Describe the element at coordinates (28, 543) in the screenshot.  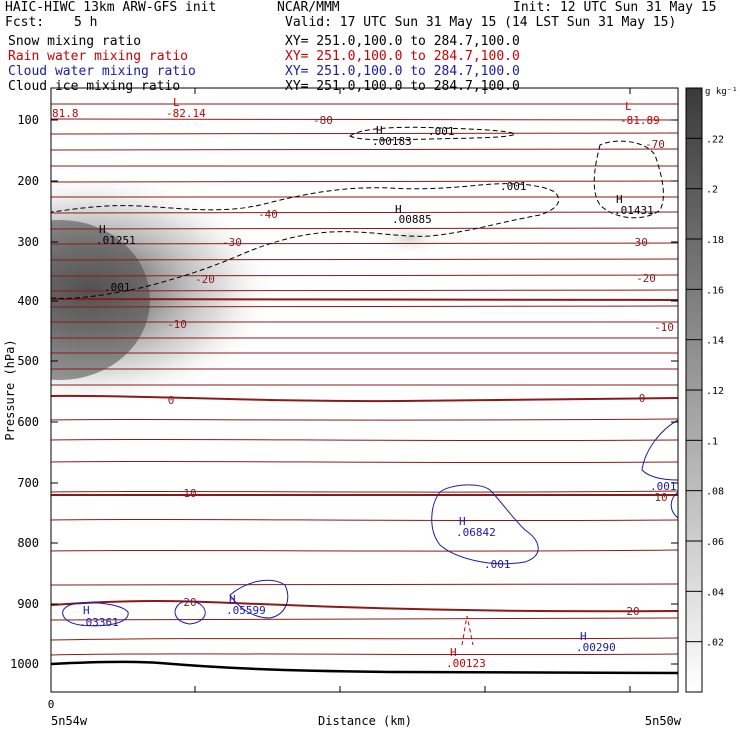
I see `y-tick-label: 800` at that location.